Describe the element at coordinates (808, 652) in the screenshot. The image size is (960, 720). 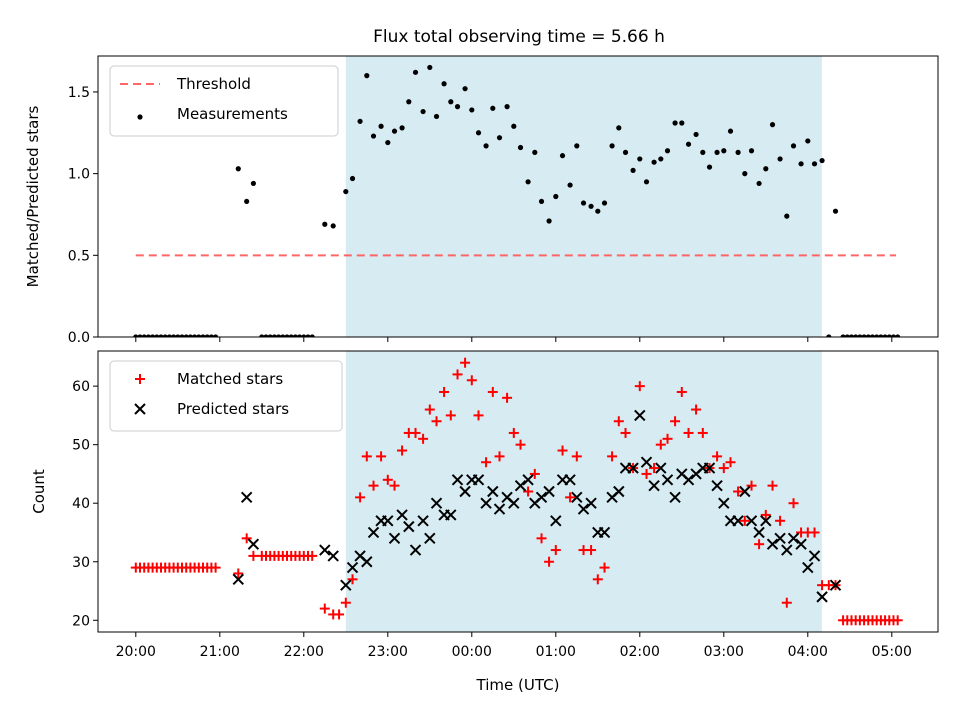
I see `x-tick-label: 04:00` at that location.